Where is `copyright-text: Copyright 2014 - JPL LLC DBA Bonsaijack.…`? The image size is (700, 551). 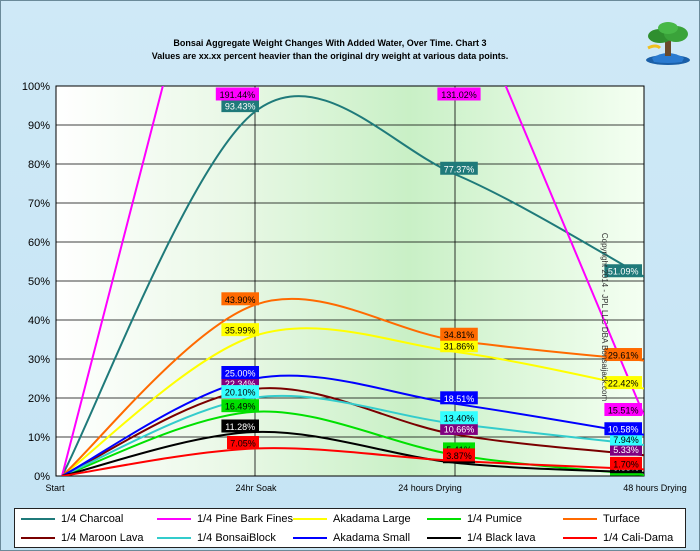
copyright-text: Copyright 2014 - JPL LLC DBA Bonsaijack.… is located at coordinates (604, 317).